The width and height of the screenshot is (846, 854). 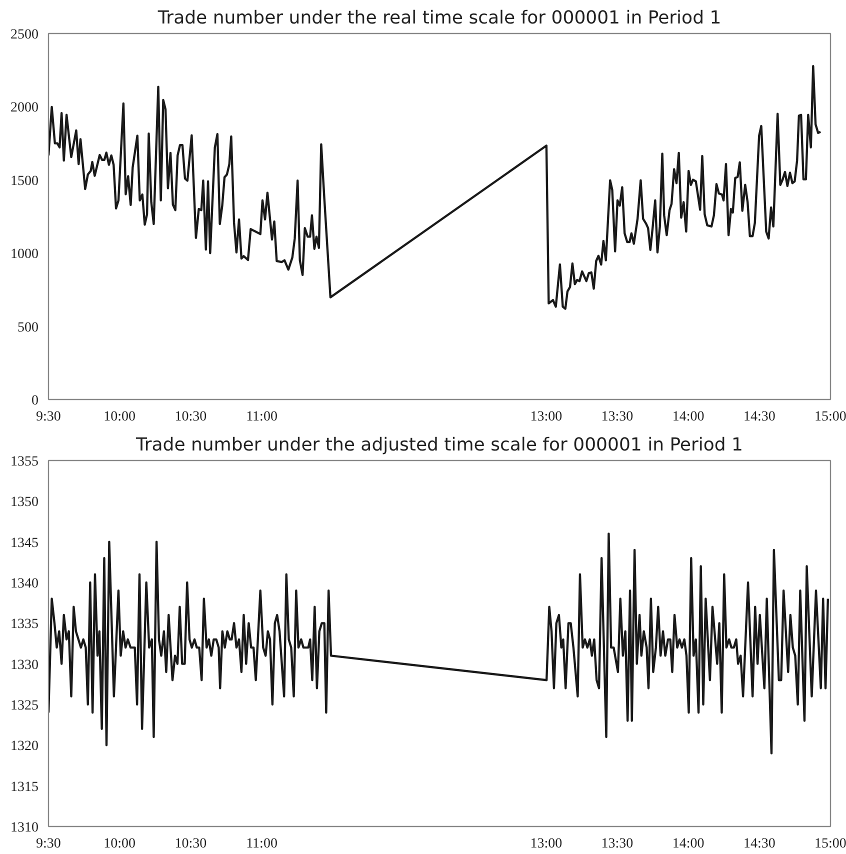 I want to click on y-tick-label: 2500, so click(x=24, y=35).